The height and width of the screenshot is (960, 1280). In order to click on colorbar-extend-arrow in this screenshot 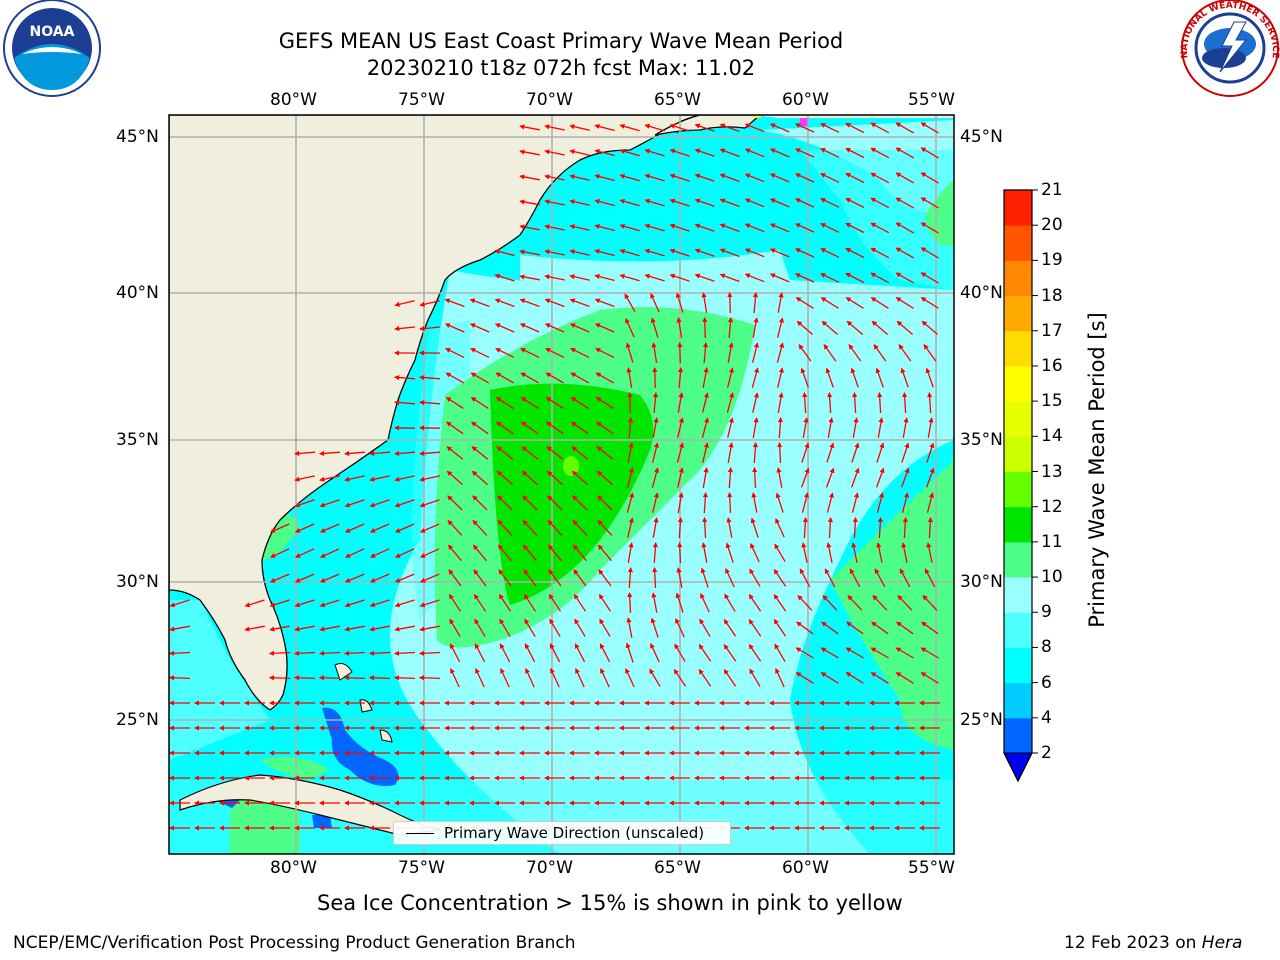, I will do `click(1018, 767)`.